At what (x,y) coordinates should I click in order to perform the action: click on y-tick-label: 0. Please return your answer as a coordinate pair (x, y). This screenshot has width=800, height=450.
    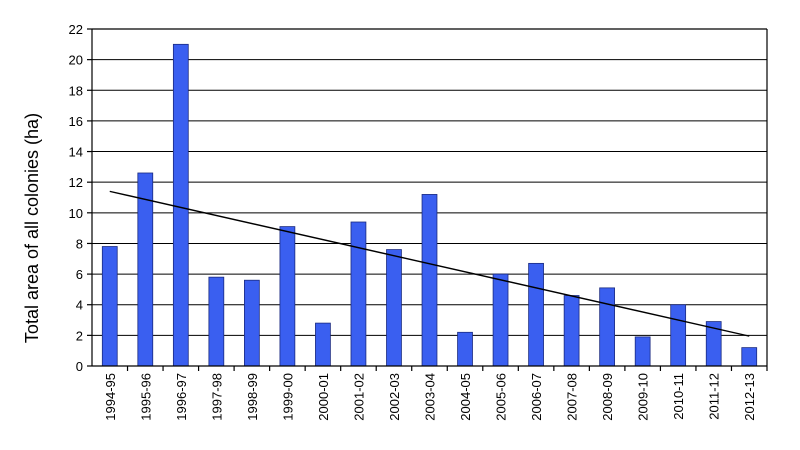
    Looking at the image, I should click on (79, 366).